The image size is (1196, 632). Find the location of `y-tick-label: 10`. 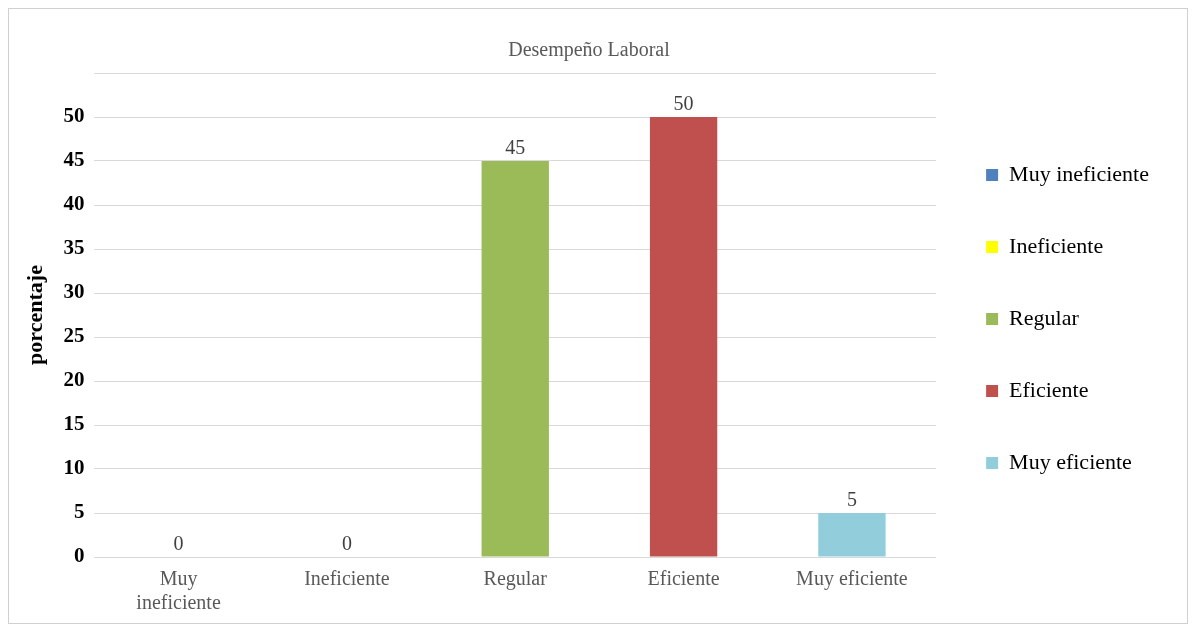

y-tick-label: 10 is located at coordinates (74, 467).